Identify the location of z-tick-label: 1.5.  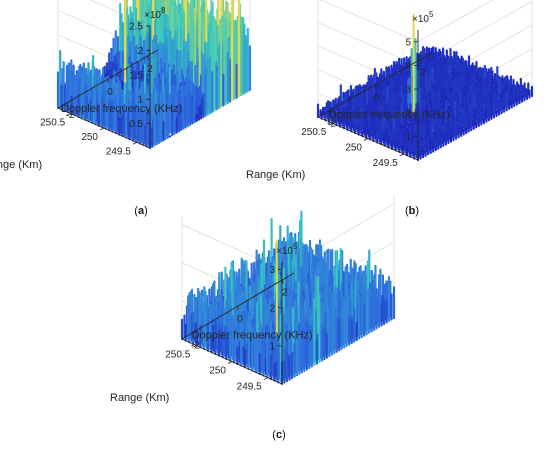
(136, 75).